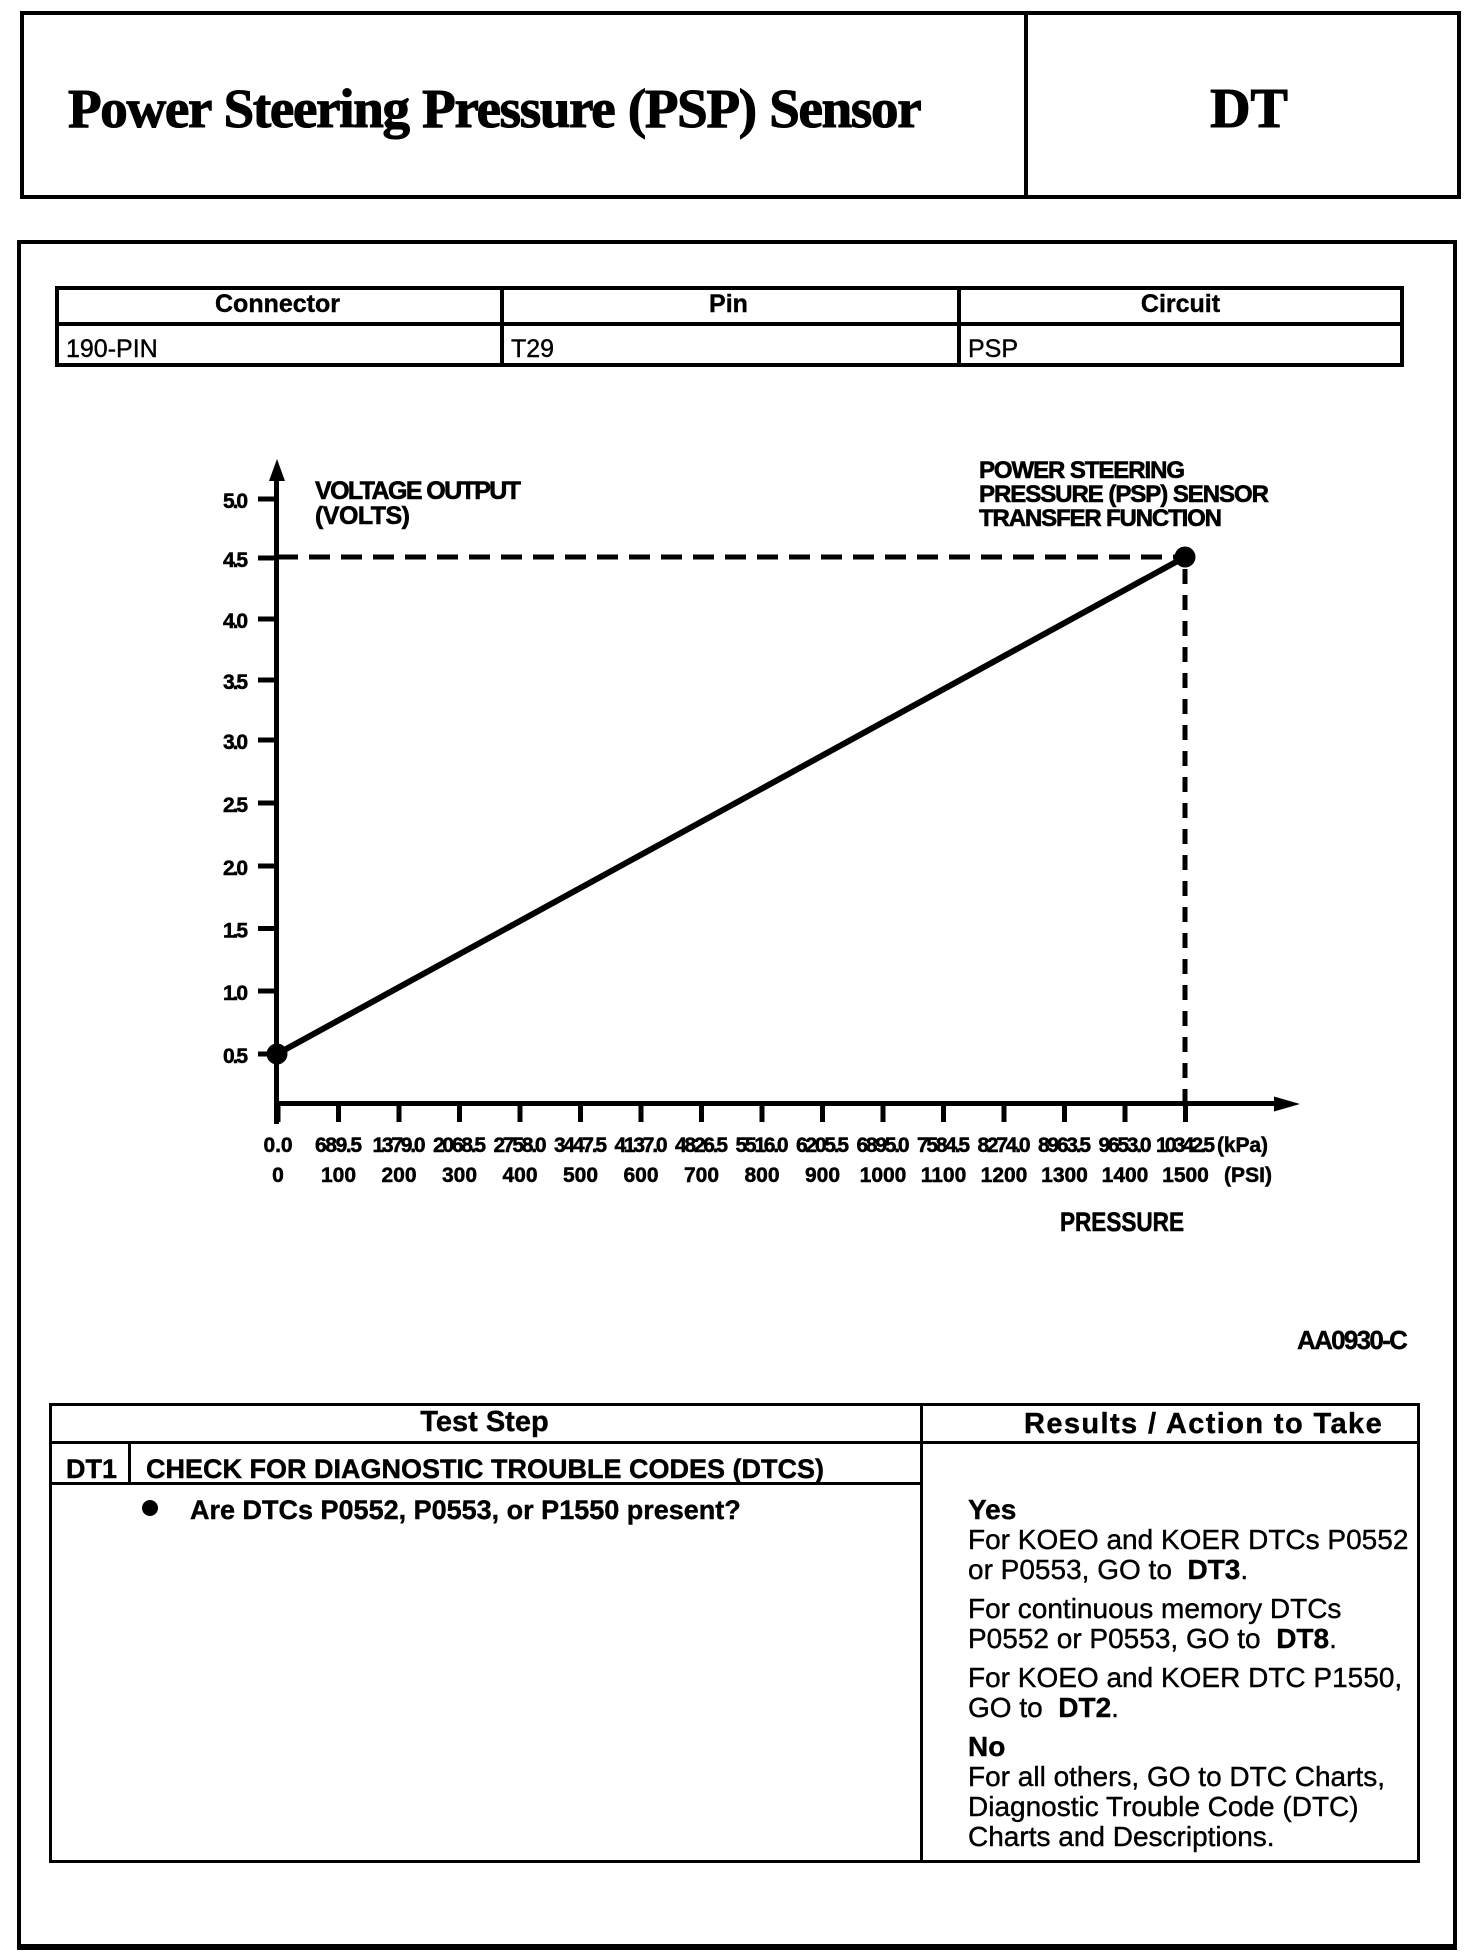 This screenshot has width=1472, height=1960. I want to click on svg-text: 3.5, so click(235, 682).